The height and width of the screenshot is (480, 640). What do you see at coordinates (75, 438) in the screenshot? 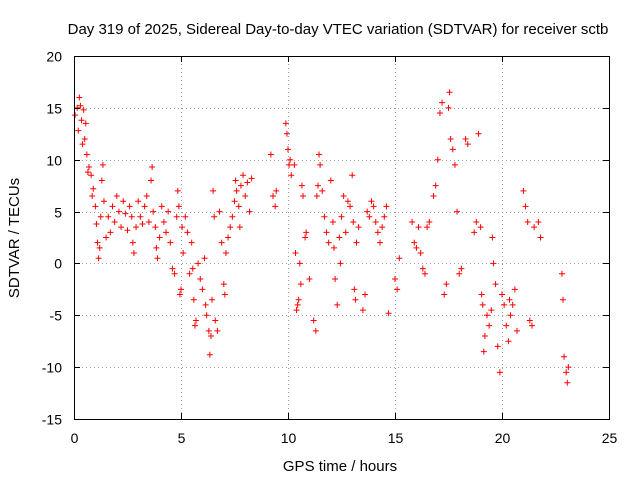
I see `x-tick-label: 0` at bounding box center [75, 438].